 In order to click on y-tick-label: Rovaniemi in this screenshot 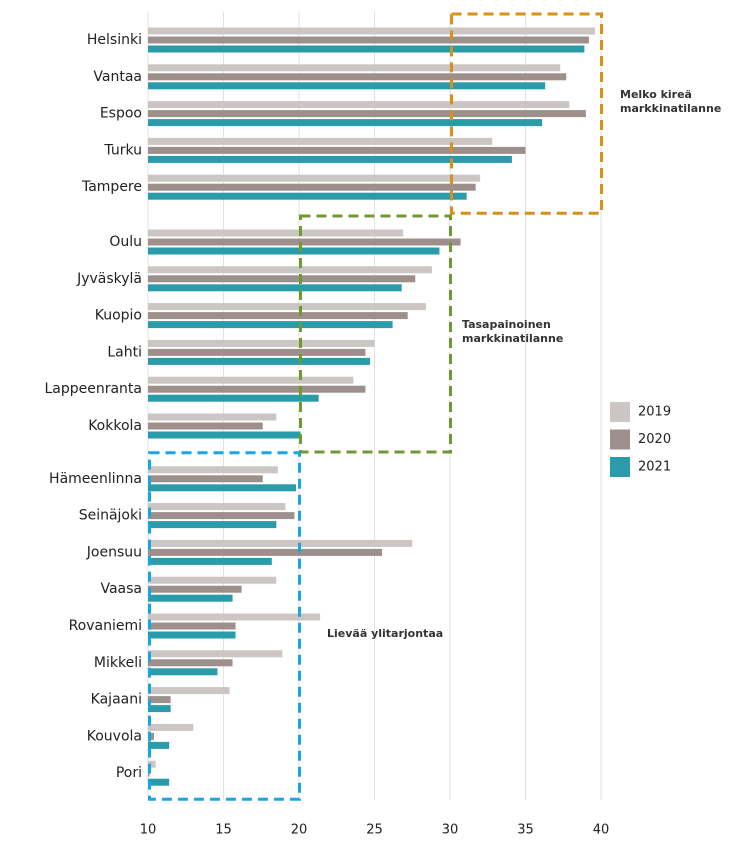, I will do `click(105, 626)`.